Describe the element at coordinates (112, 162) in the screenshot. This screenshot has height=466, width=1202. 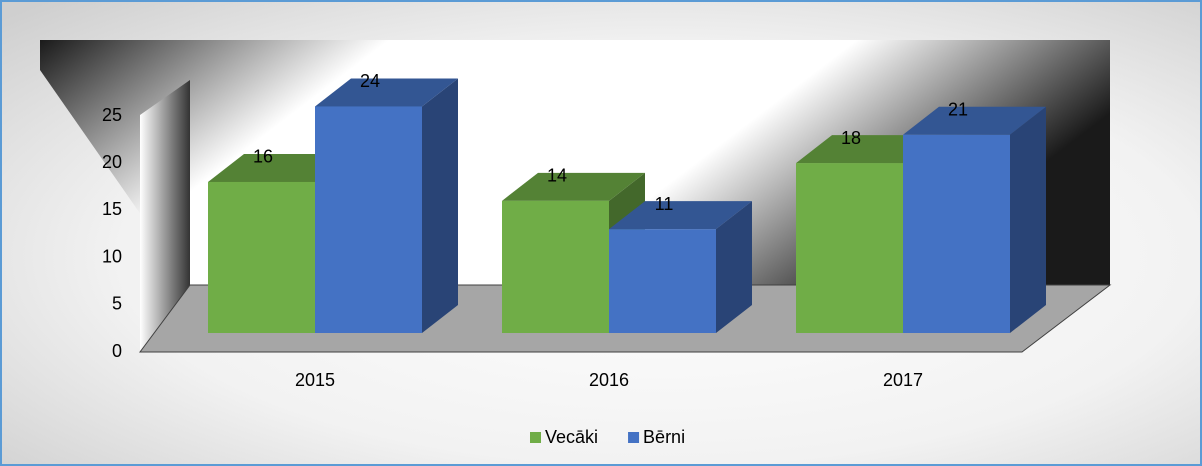
I see `y-tick-label: 20` at that location.